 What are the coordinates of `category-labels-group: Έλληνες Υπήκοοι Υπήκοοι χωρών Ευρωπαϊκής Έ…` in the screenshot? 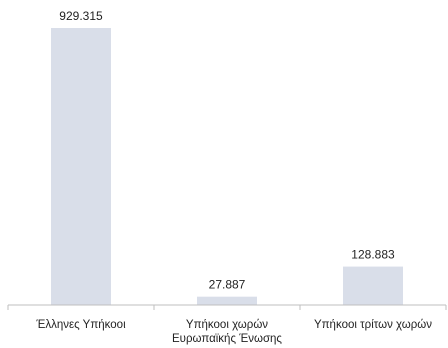 It's located at (233, 332).